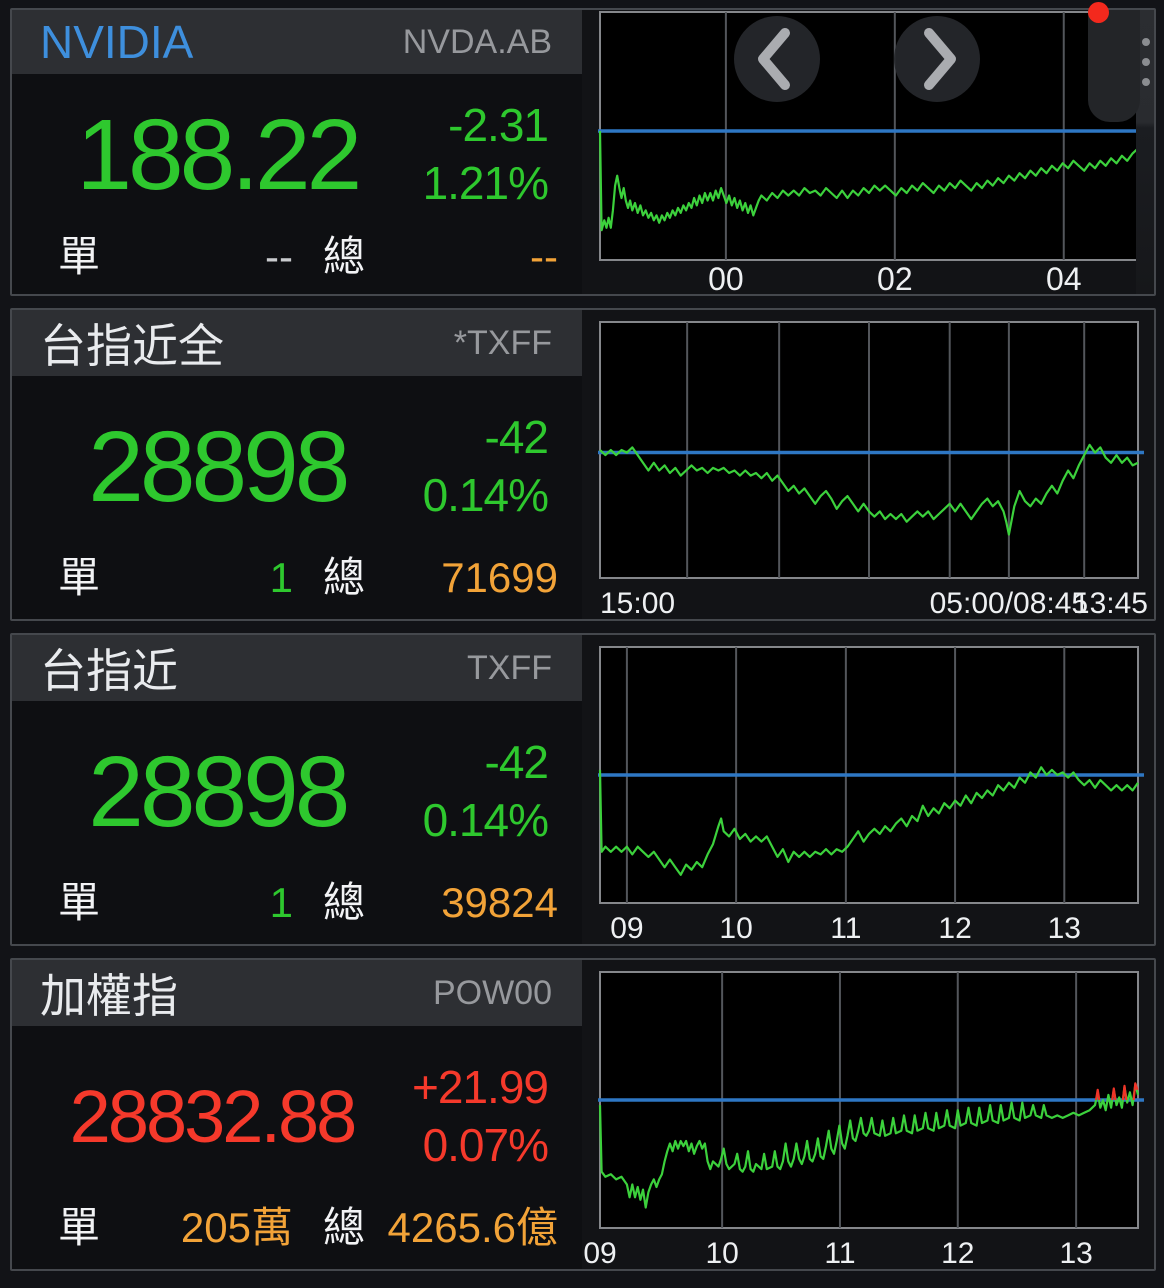 Image resolution: width=1164 pixels, height=1288 pixels. Describe the element at coordinates (297, 343) in the screenshot. I see `panel-header: 台指近全 *TXFF` at that location.